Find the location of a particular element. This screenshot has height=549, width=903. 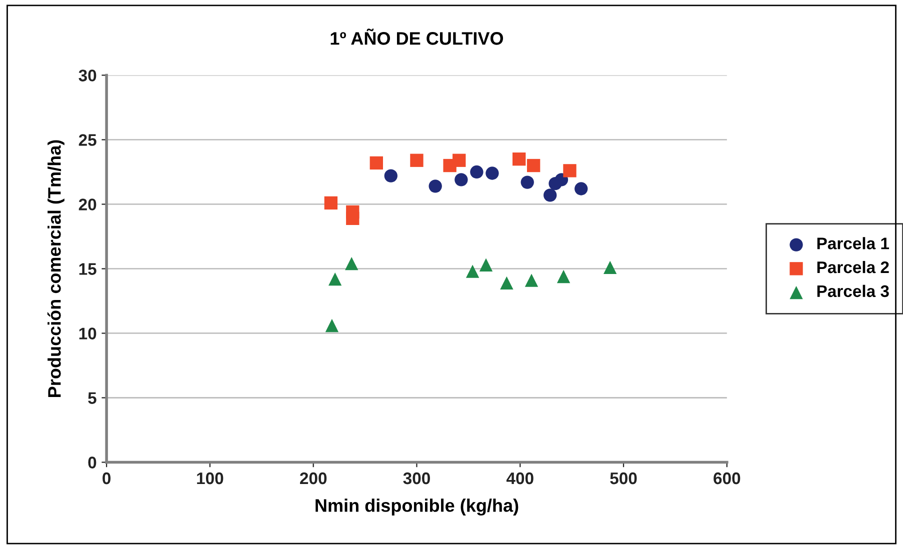

y-tick-label: 30 is located at coordinates (87, 76).